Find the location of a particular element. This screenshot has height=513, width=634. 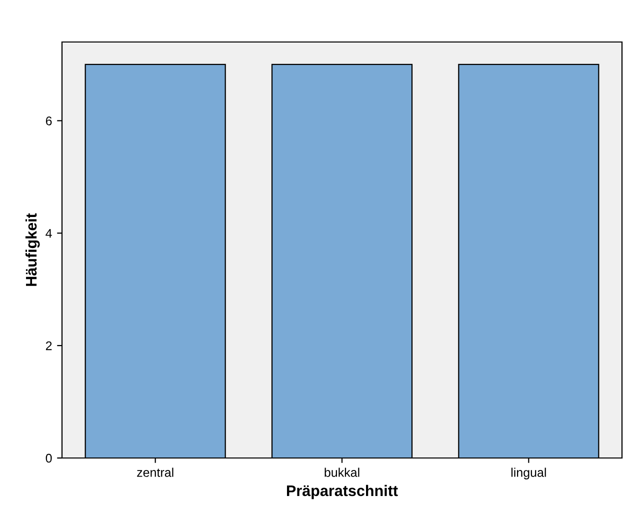

y-axis-title: Häufigkeit is located at coordinates (32, 249).